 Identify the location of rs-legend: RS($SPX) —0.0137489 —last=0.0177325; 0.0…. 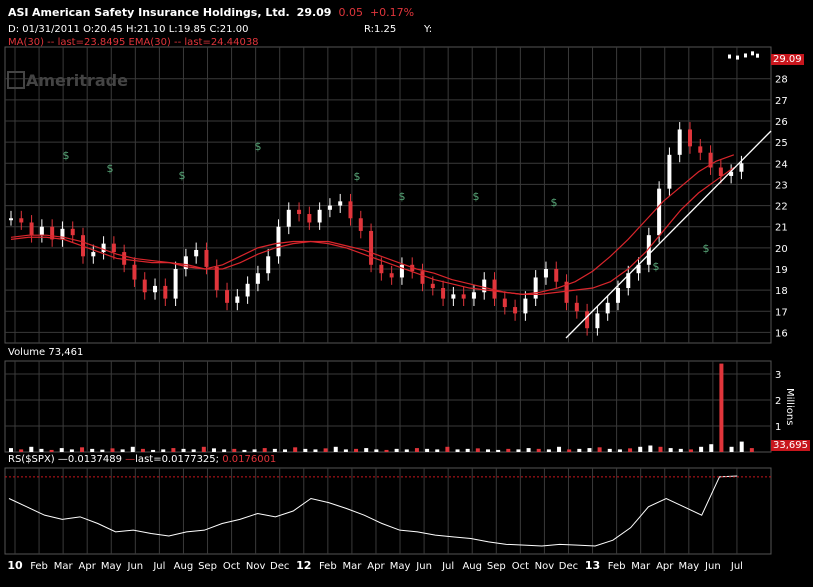
(142, 459).